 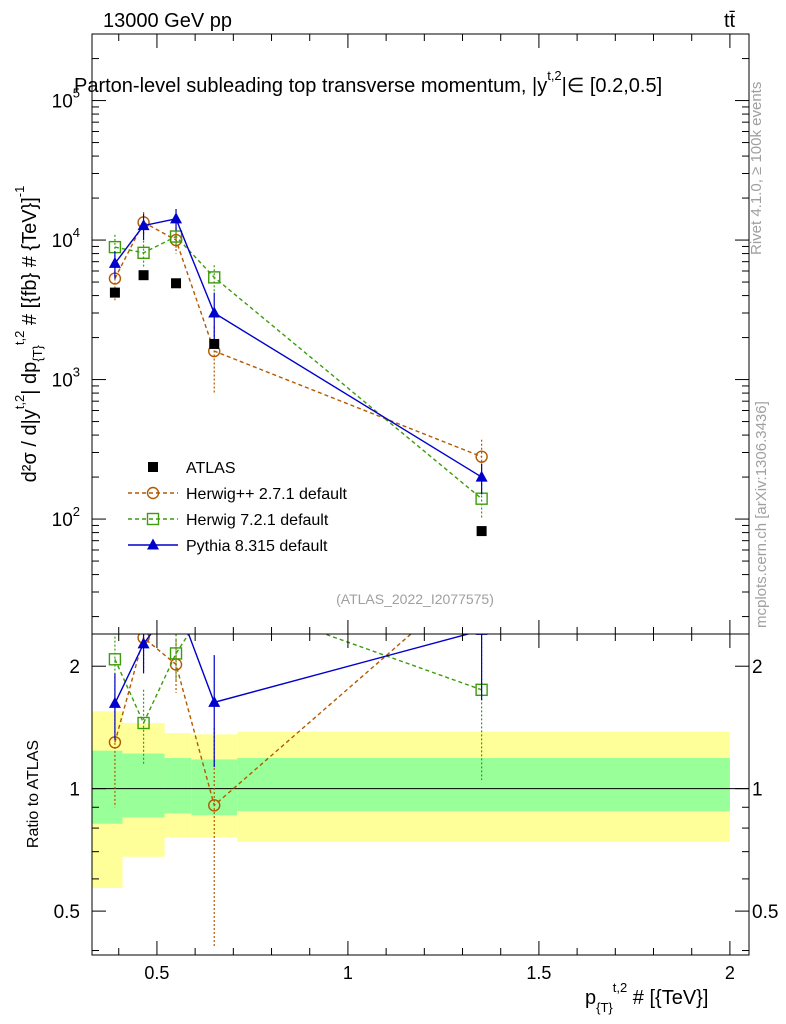 I want to click on y-label-sub: {T}, so click(x=37, y=352).